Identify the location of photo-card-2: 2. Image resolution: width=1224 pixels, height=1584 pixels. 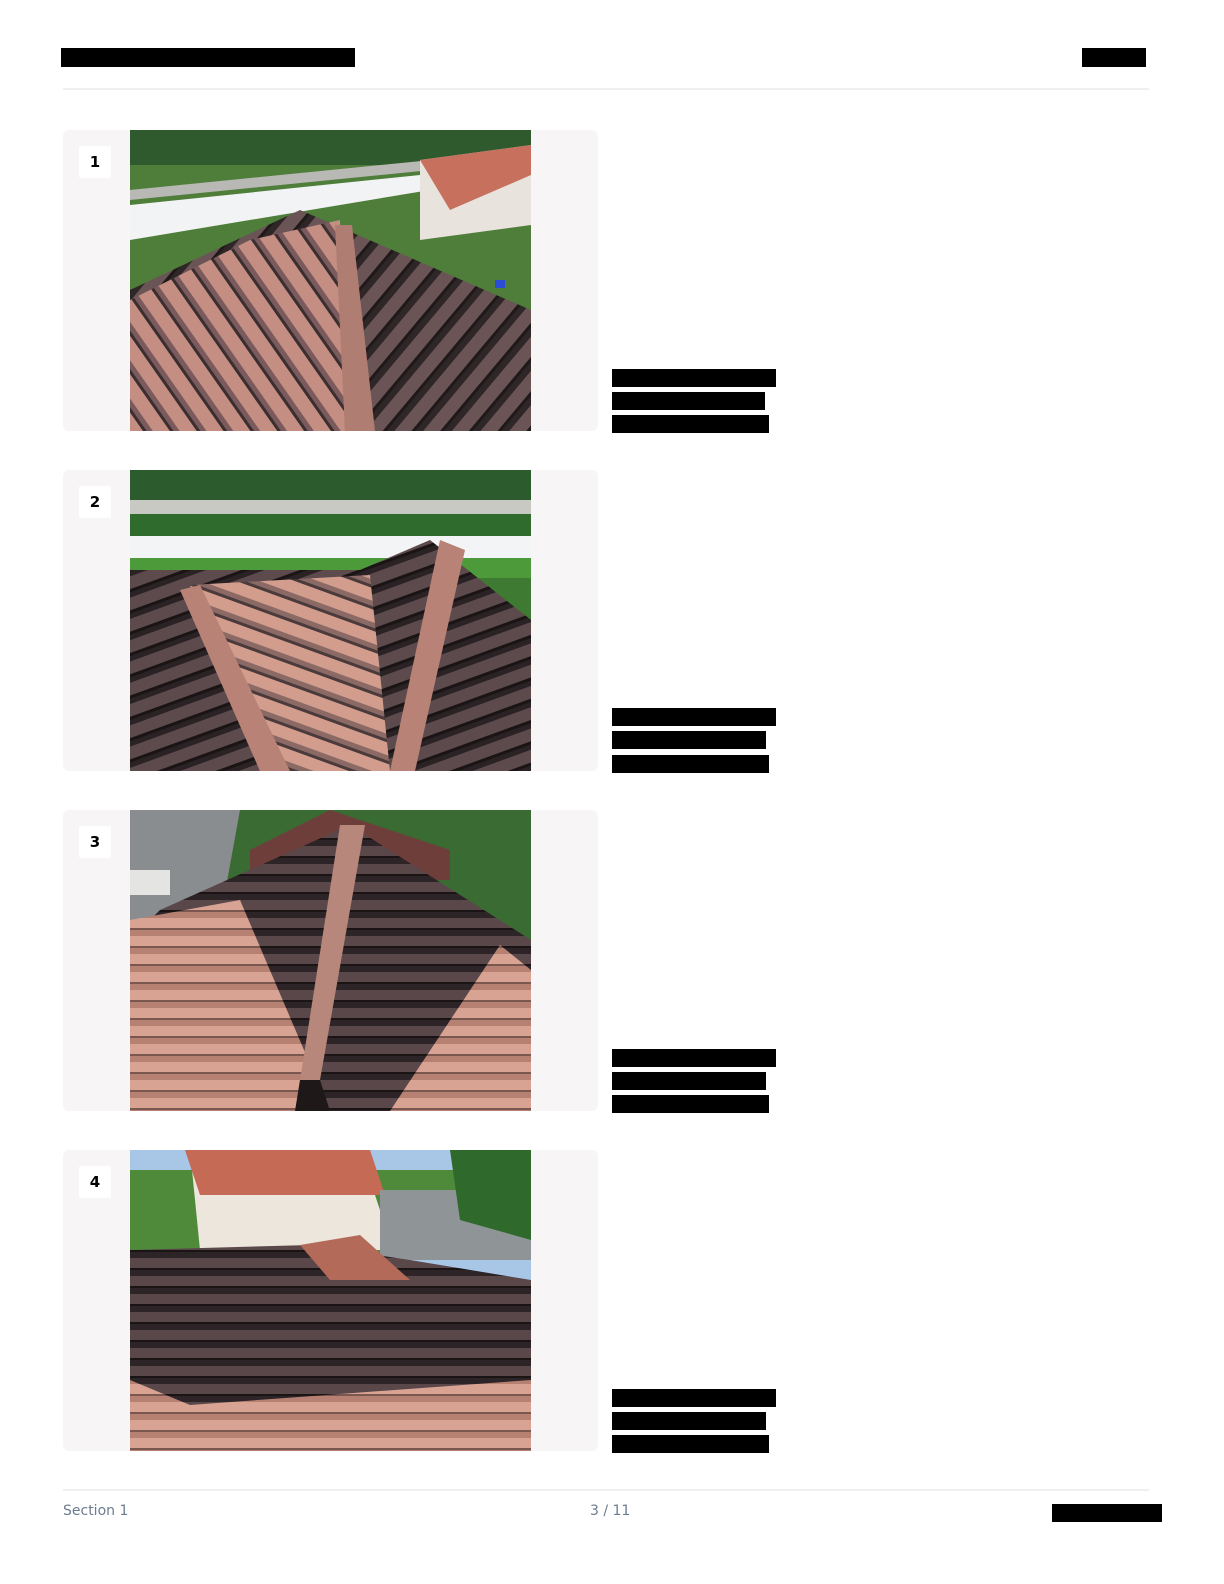
(330, 620).